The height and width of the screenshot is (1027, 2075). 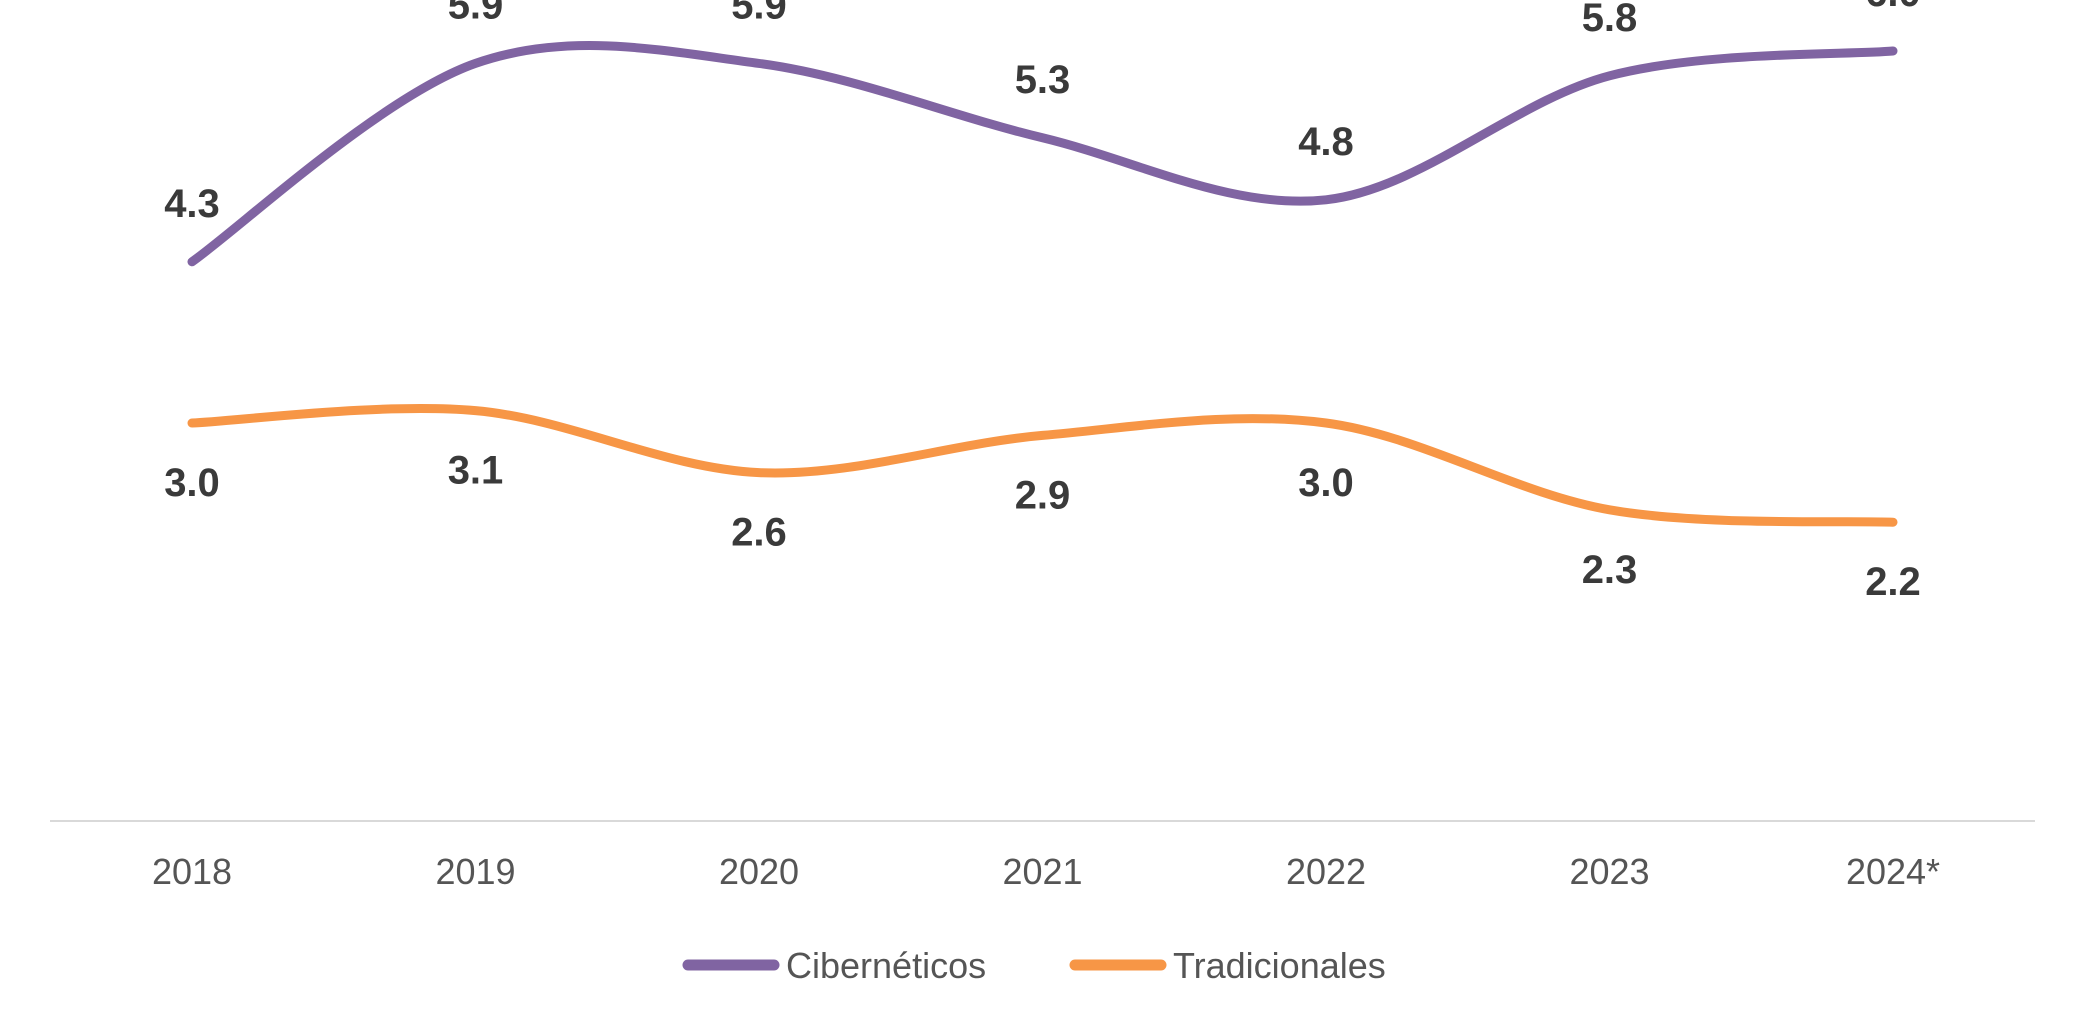 I want to click on data-label-tradicionales-2023: 2.3, so click(x=1610, y=570).